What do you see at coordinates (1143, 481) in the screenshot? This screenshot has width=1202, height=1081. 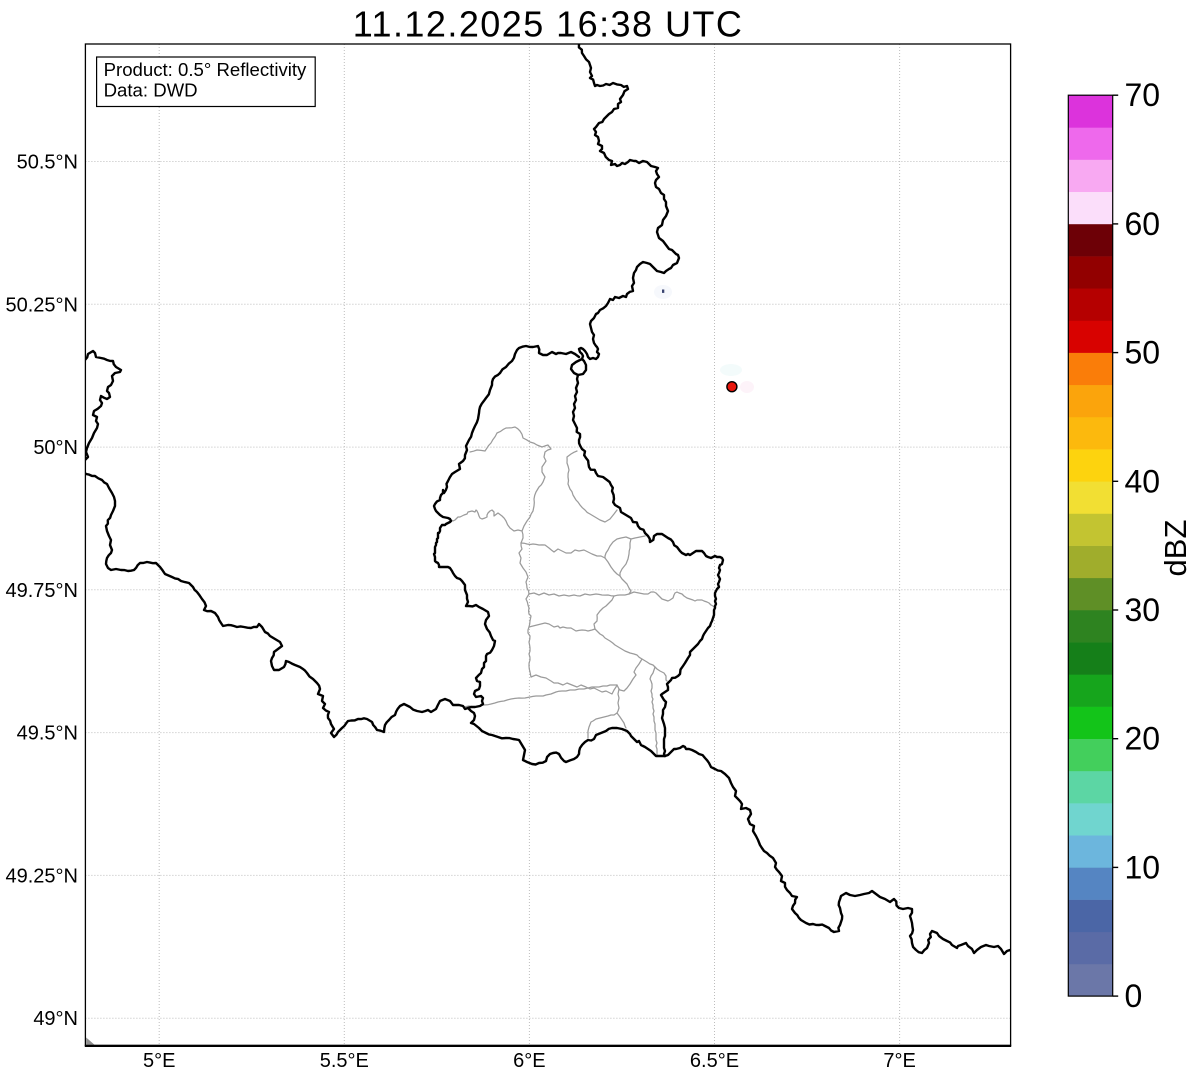 I see `svg-text: 40` at bounding box center [1143, 481].